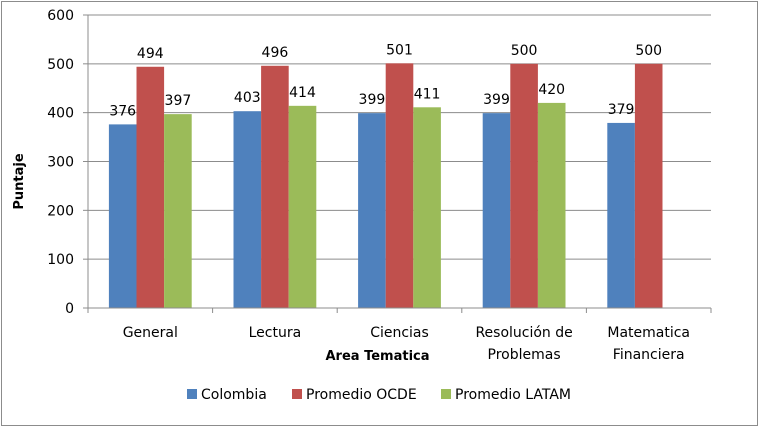 This screenshot has height=429, width=761. What do you see at coordinates (150, 333) in the screenshot?
I see `x-tick-label: General` at bounding box center [150, 333].